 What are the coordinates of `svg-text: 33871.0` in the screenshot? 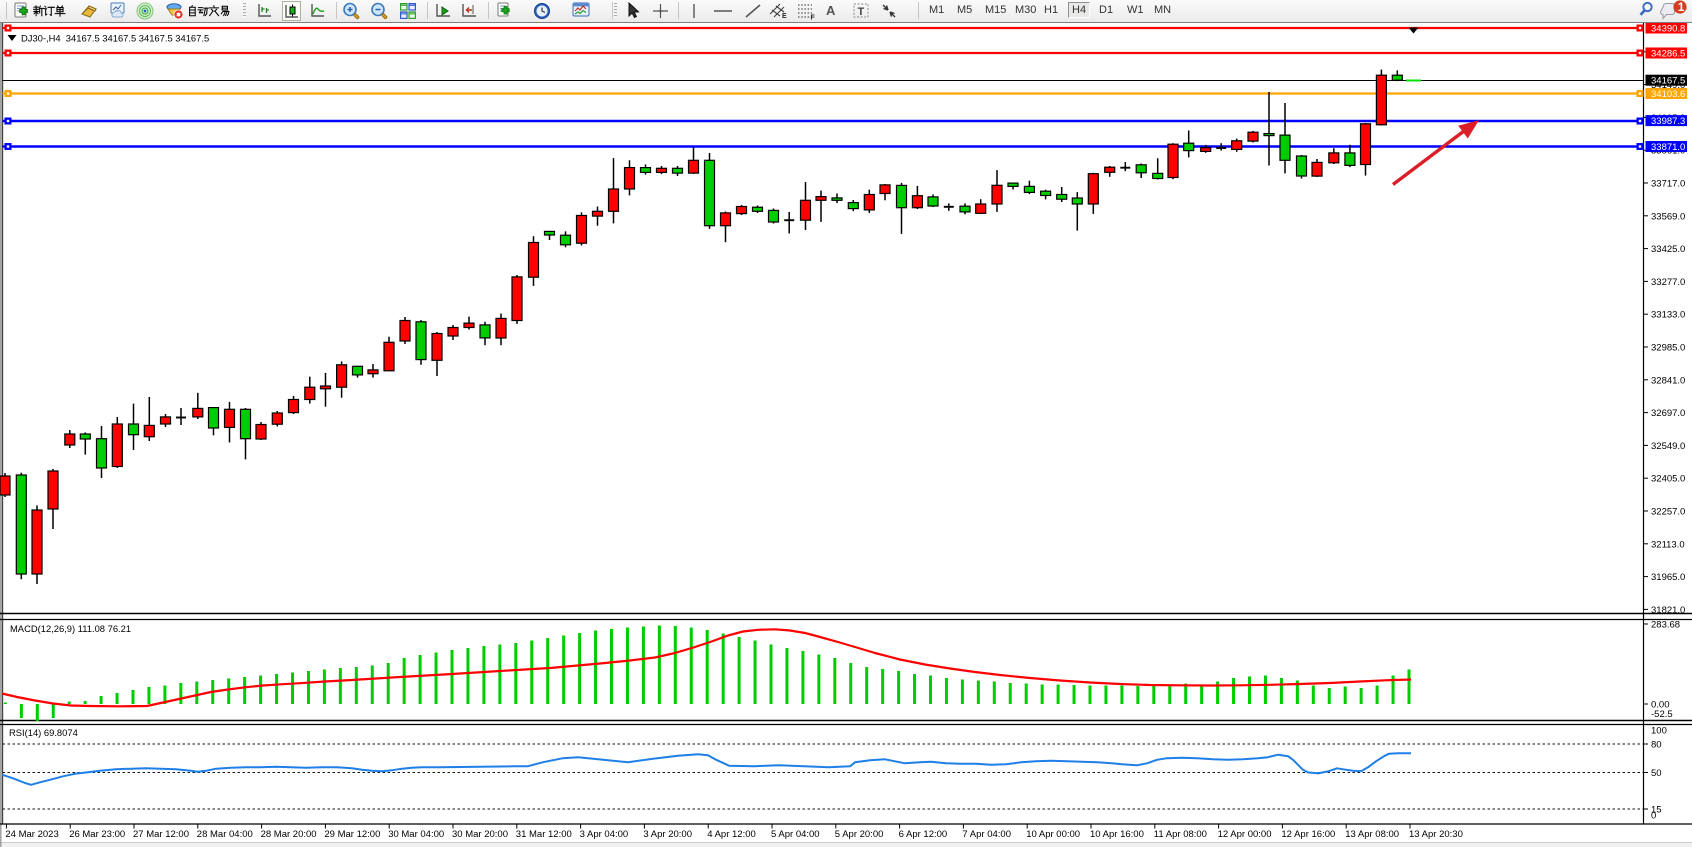 It's located at (1668, 147).